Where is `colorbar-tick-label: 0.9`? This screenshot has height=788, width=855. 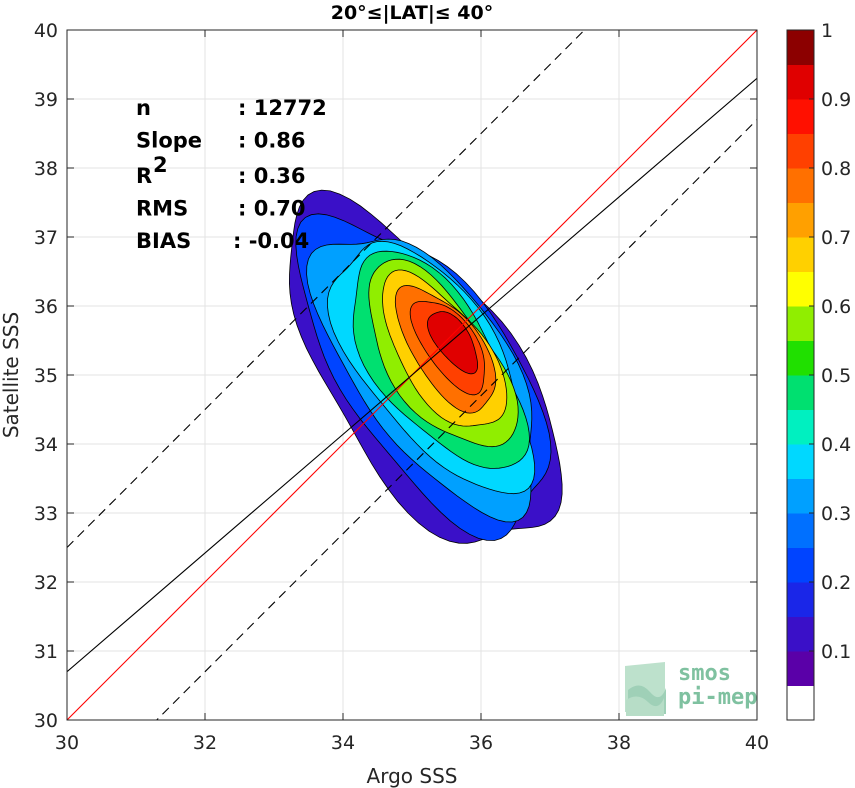 colorbar-tick-label: 0.9 is located at coordinates (836, 100).